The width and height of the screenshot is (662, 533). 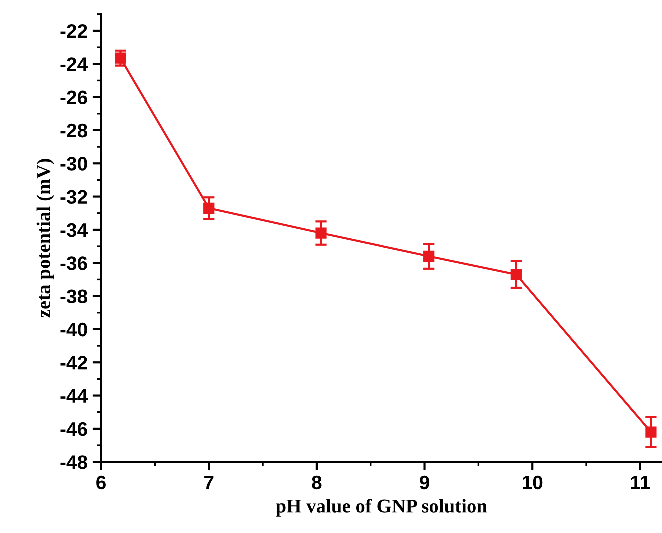 What do you see at coordinates (74, 396) in the screenshot?
I see `y-tick-label: -44` at bounding box center [74, 396].